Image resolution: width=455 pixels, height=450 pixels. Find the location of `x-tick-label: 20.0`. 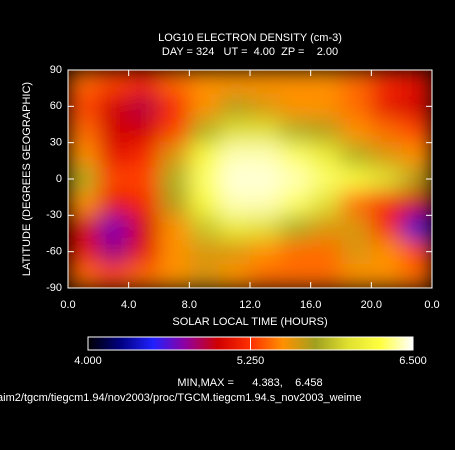

x-tick-label: 20.0 is located at coordinates (371, 305).